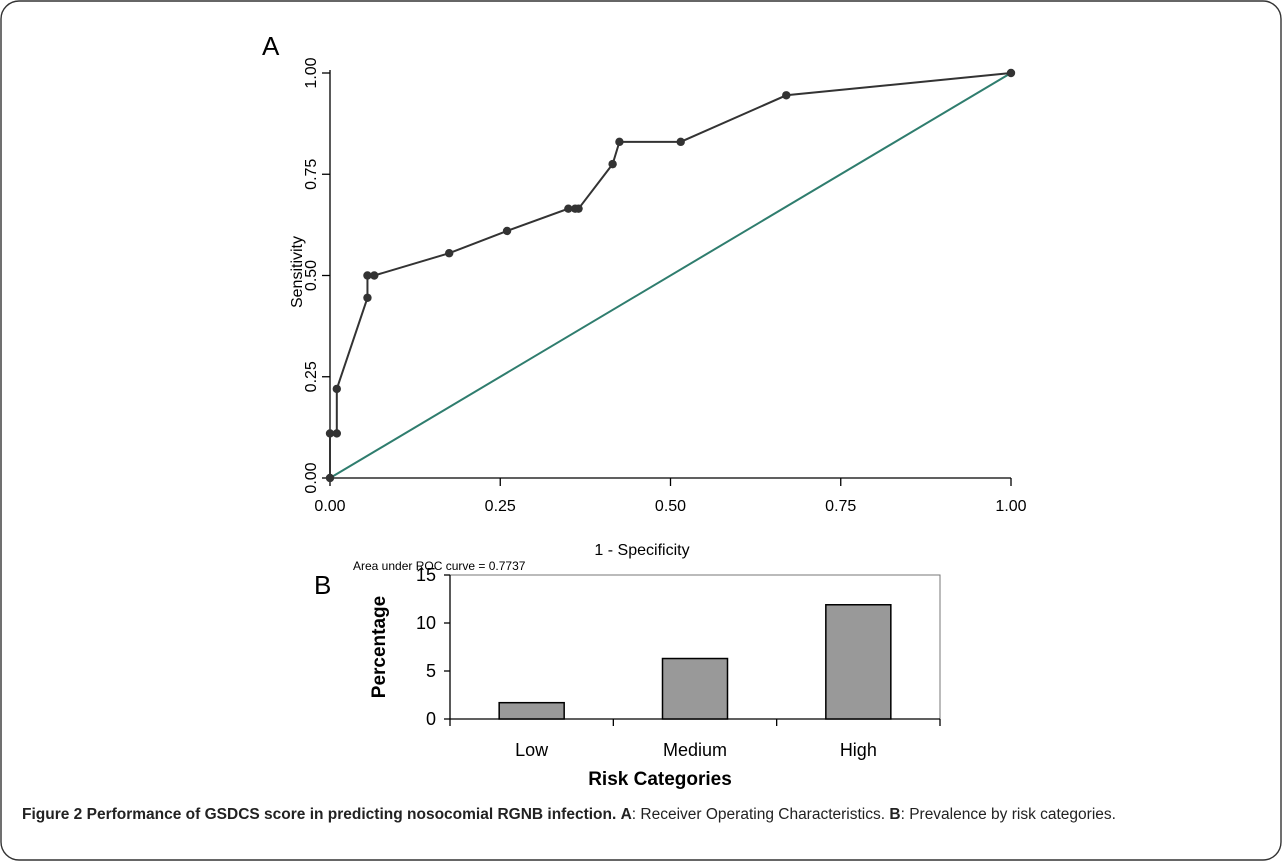 The height and width of the screenshot is (861, 1282). I want to click on roc-y-tick-label: 0.75, so click(311, 174).